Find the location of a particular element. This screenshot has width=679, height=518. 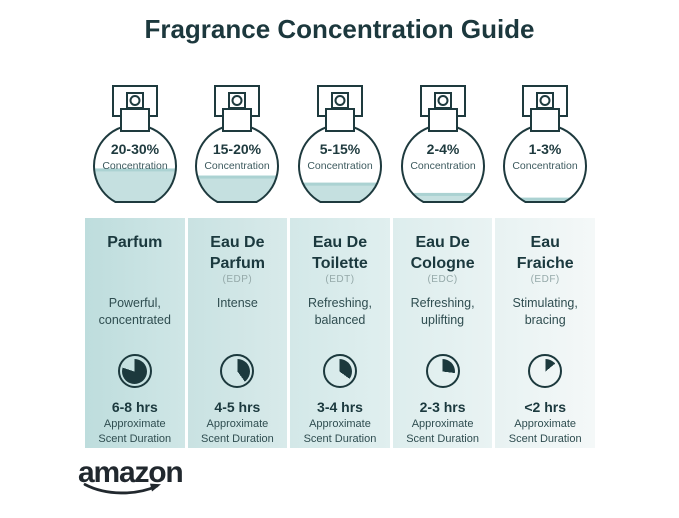

column-abbr: (EDP) is located at coordinates (237, 279).